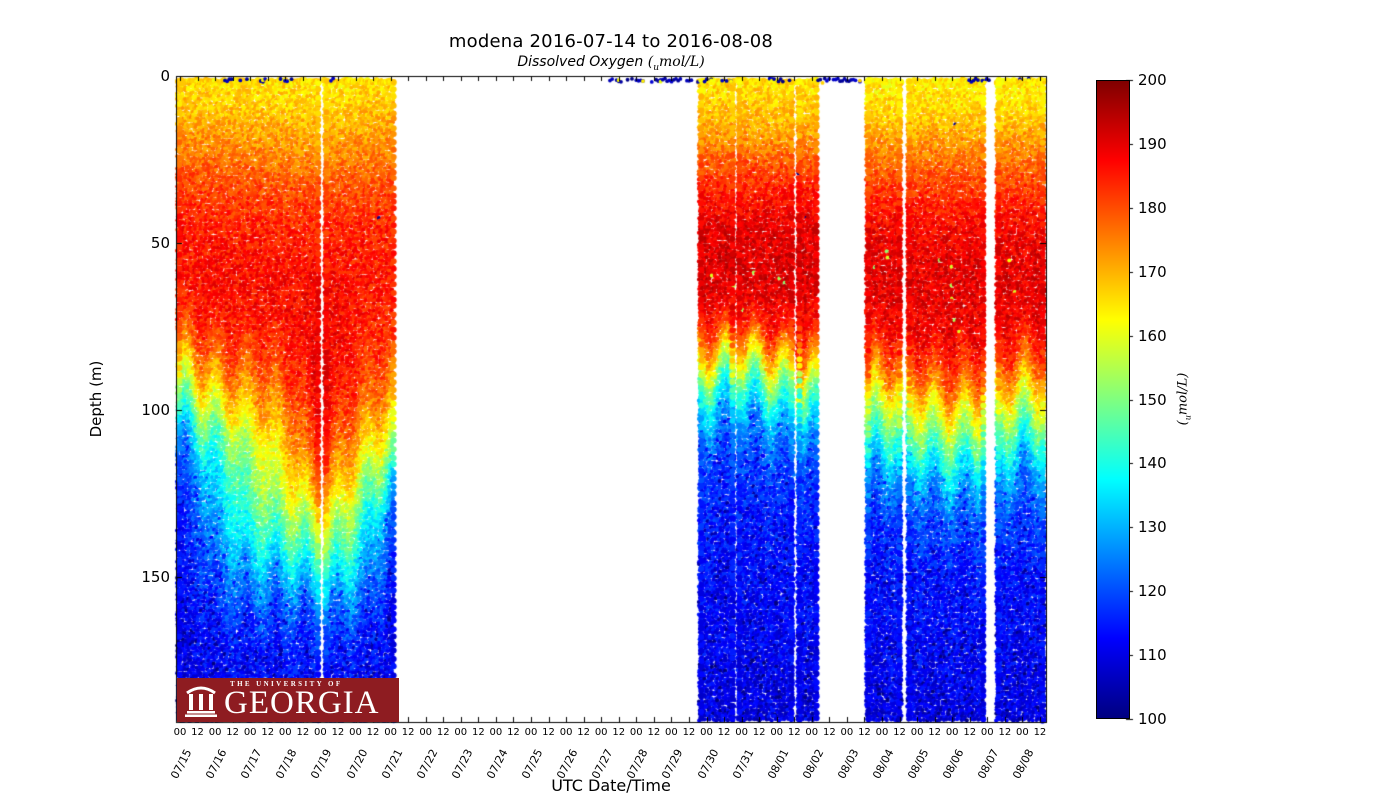 This screenshot has width=1400, height=800. Describe the element at coordinates (286, 683) in the screenshot. I see `uga-logo-line1: THE UNIVERSITY OF` at that location.